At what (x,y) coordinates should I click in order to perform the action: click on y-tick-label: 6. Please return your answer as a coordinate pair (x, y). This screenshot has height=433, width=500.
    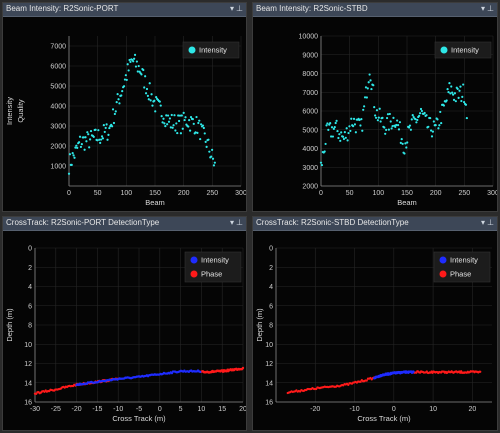
    Looking at the image, I should click on (30, 306).